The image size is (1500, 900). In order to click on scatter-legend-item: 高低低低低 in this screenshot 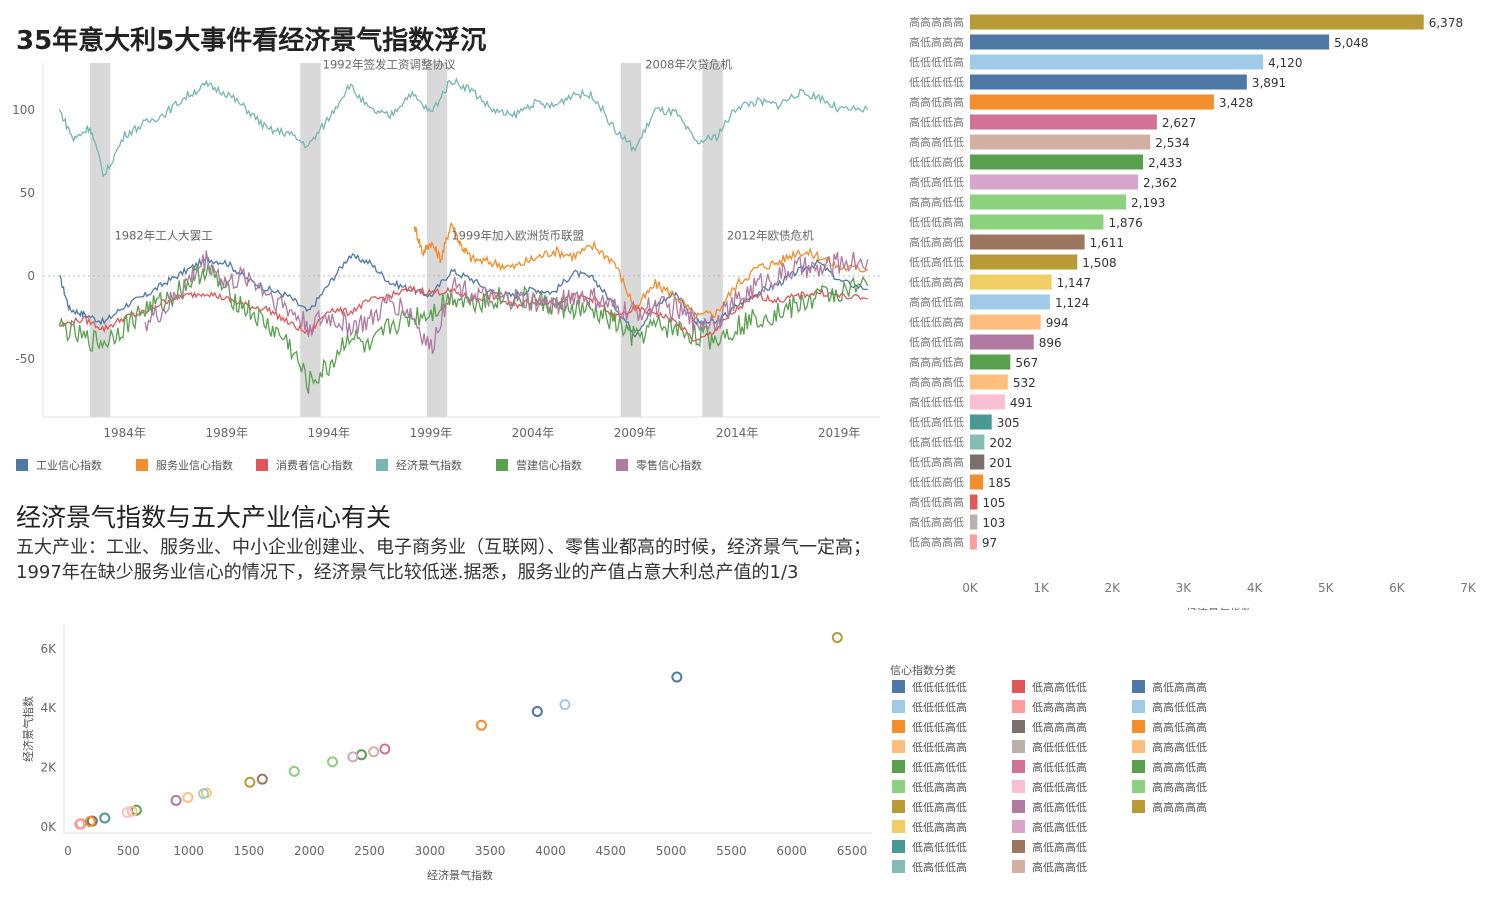, I will do `click(1049, 747)`.